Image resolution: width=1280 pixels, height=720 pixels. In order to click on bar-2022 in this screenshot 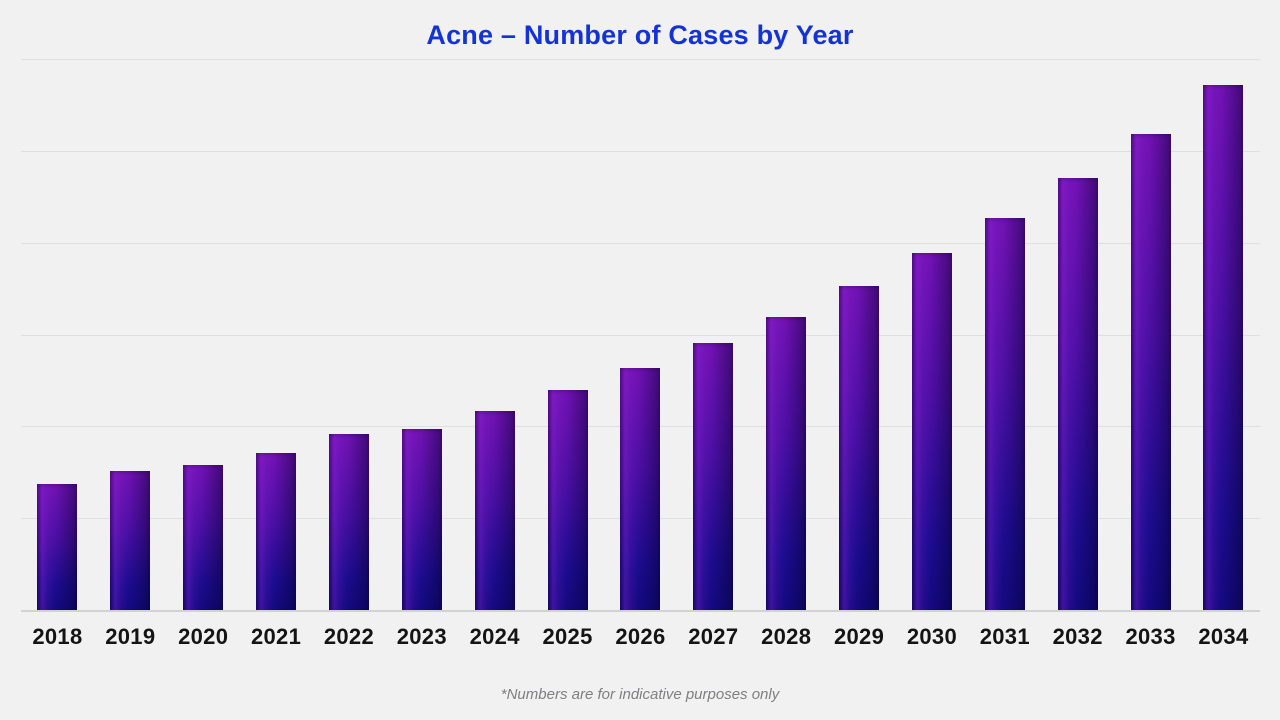, I will do `click(348, 522)`.